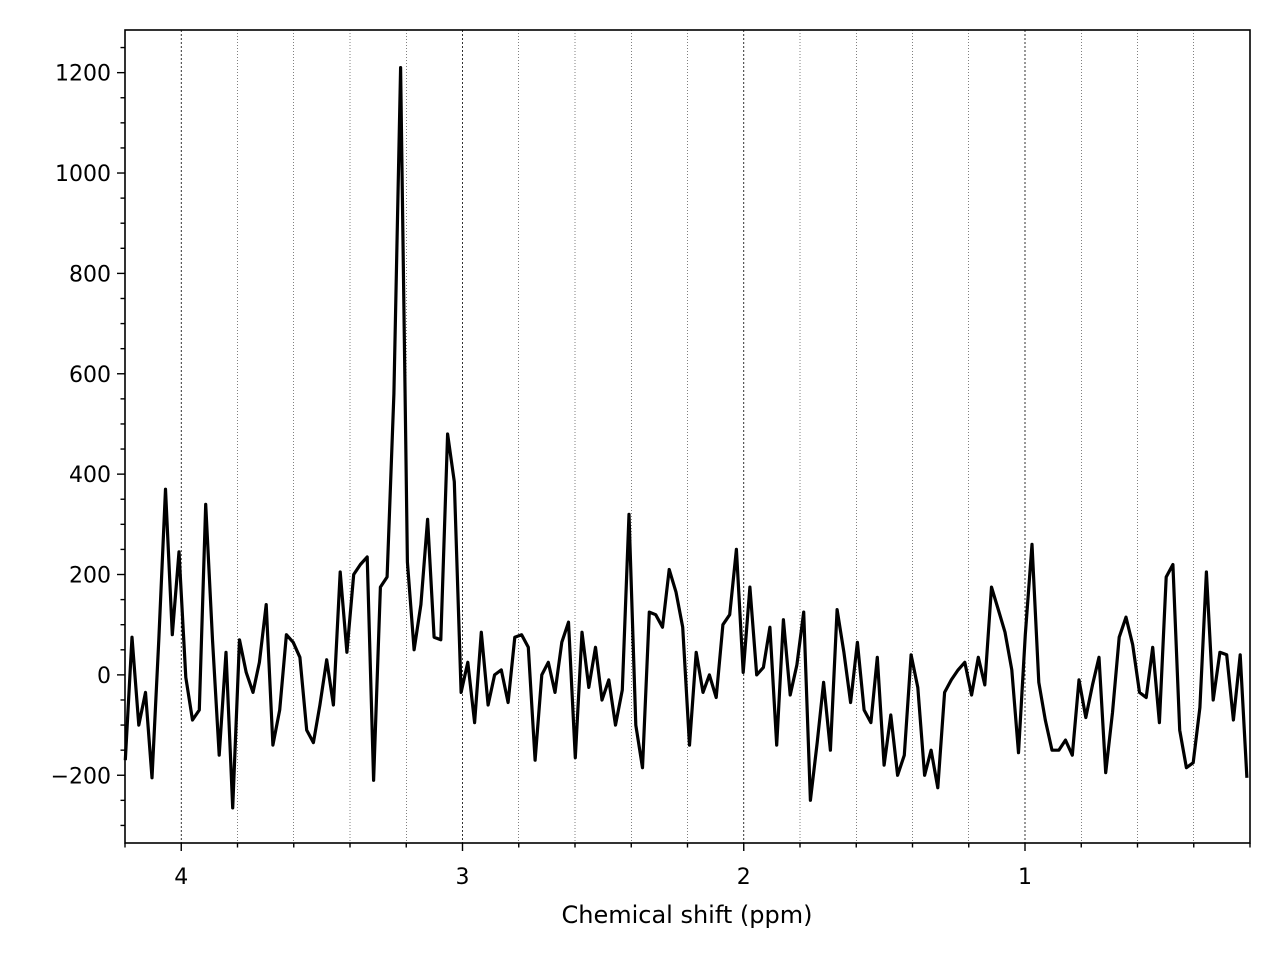 This screenshot has height=960, width=1280. Describe the element at coordinates (104, 676) in the screenshot. I see `y-tick-label: 0` at that location.